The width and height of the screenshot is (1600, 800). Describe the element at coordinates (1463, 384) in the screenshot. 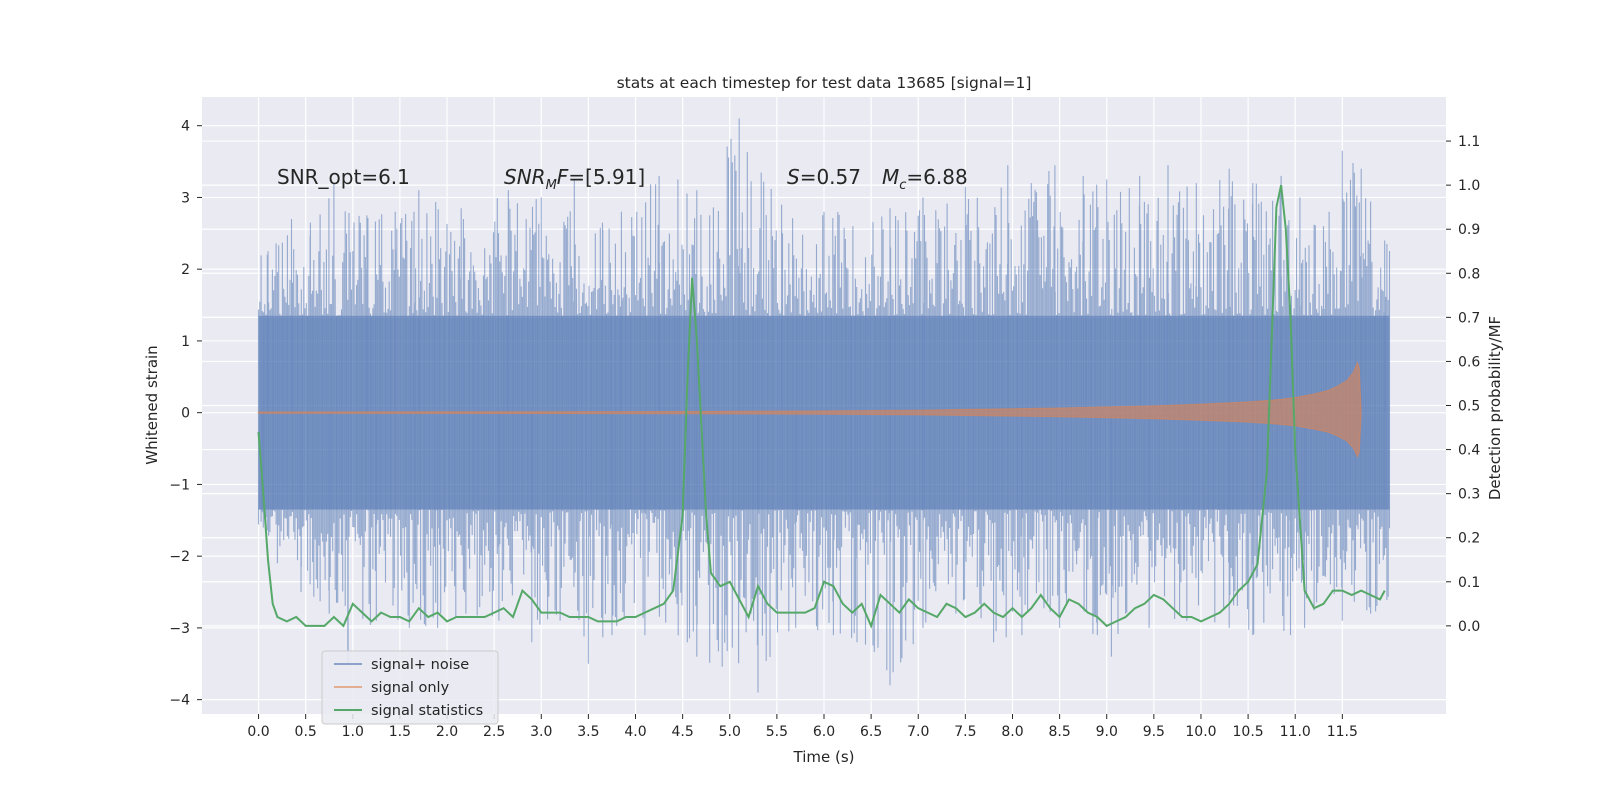

I see `y-axis-right: 1.1 1.0 0.9 0.8 0.7 0.6 0.5 0.4 0.3 0.2 0.1 0.0` at that location.